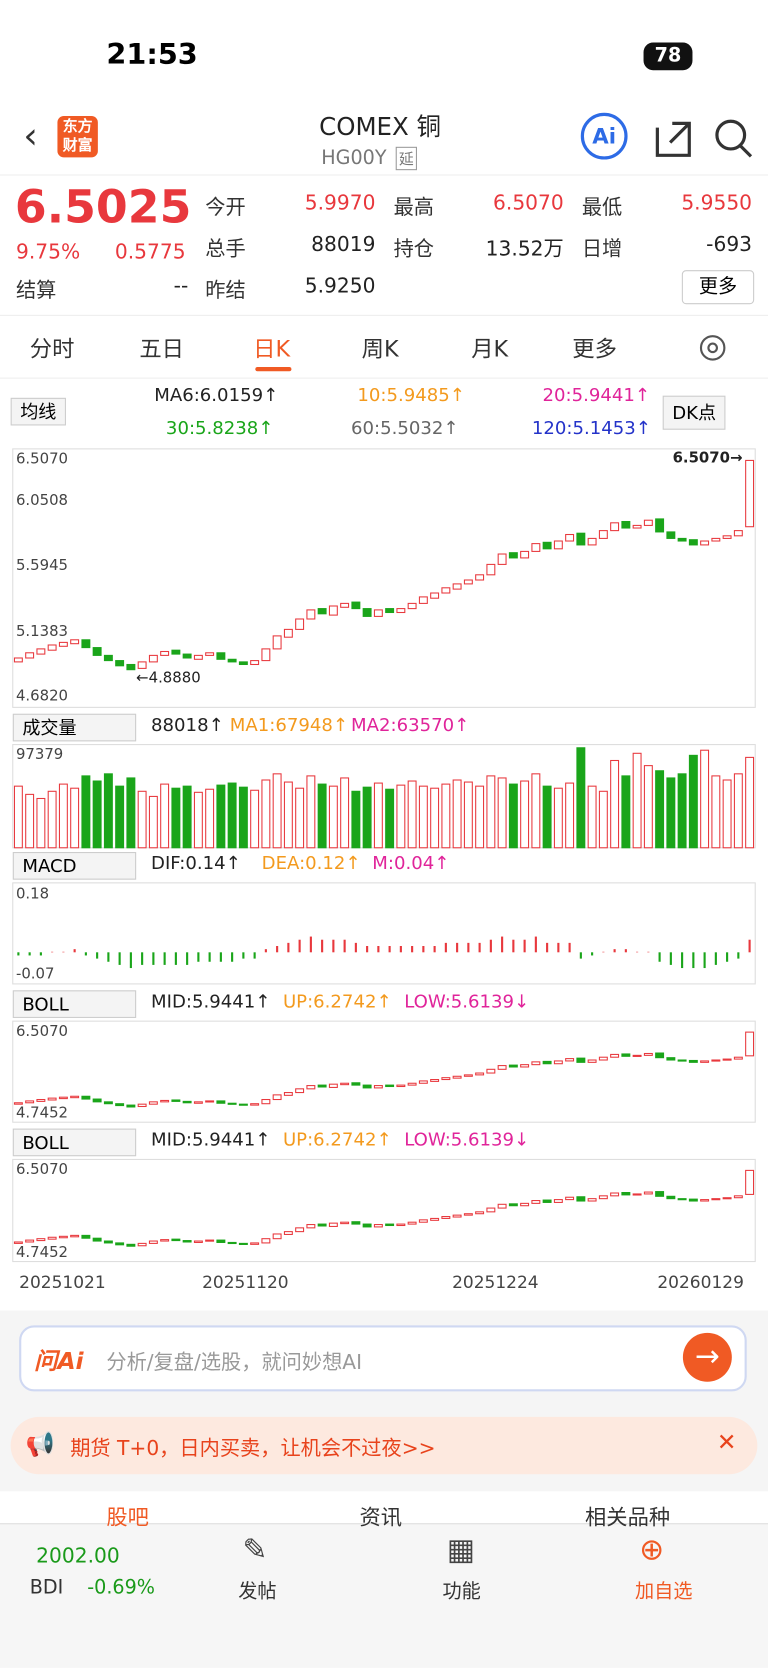 Image resolution: width=768 pixels, height=1669 pixels. I want to click on y-label: 4.7452, so click(42, 1113).